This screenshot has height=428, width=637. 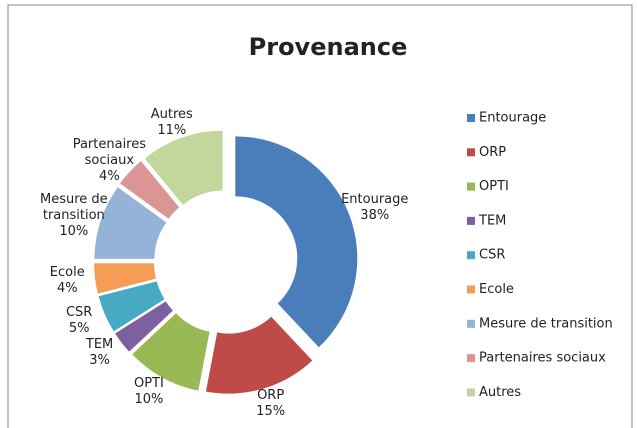 What do you see at coordinates (271, 396) in the screenshot?
I see `data-label-name: ORP` at bounding box center [271, 396].